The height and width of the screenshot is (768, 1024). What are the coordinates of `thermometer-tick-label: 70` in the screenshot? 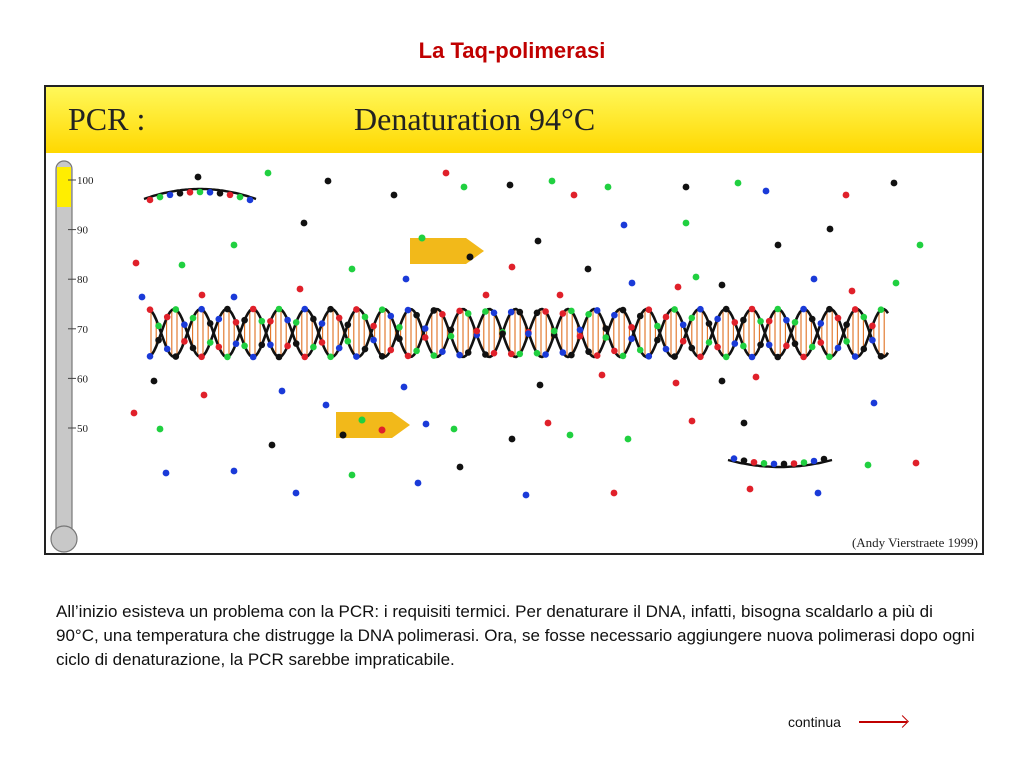 It's located at (83, 330).